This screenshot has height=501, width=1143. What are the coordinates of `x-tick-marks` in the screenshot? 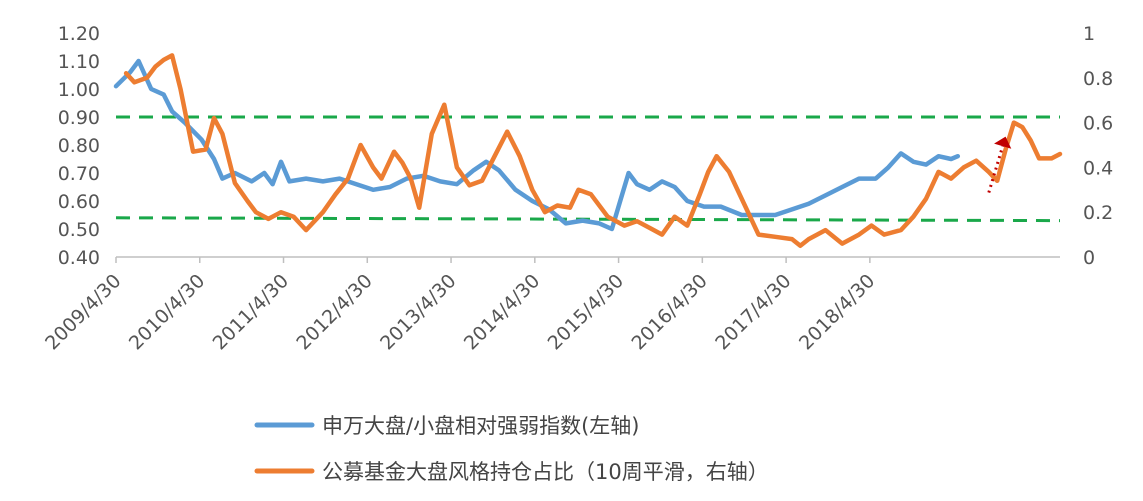 It's located at (493, 260).